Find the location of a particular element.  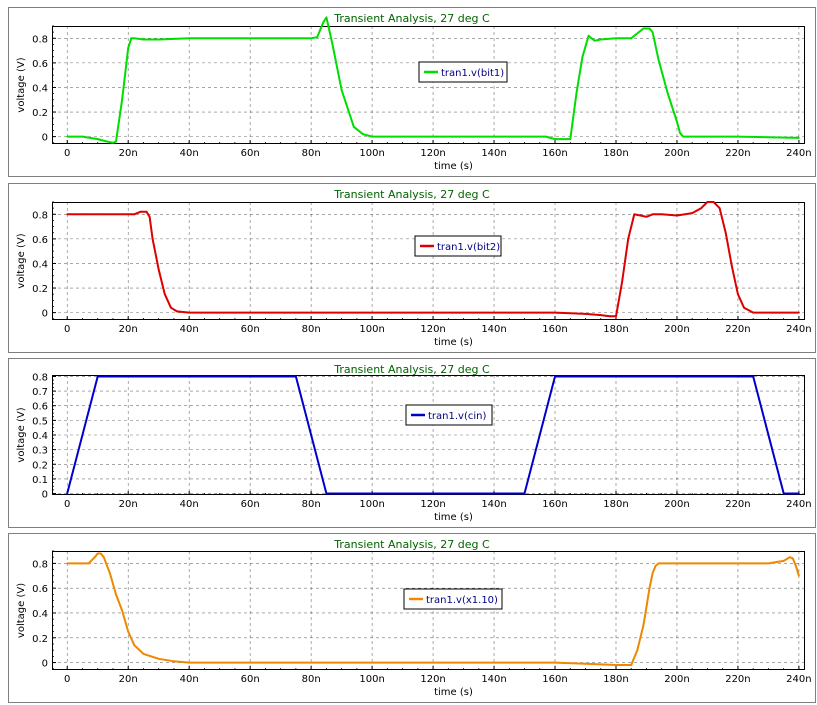

x-tick-label: 0 is located at coordinates (67, 329).